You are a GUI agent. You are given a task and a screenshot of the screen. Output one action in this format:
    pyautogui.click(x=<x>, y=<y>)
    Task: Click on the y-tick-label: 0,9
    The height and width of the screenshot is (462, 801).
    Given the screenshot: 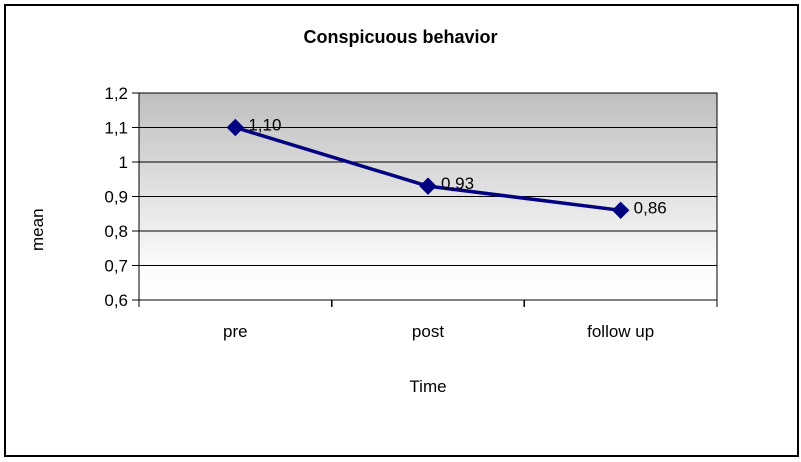 What is the action you would take?
    pyautogui.click(x=116, y=197)
    